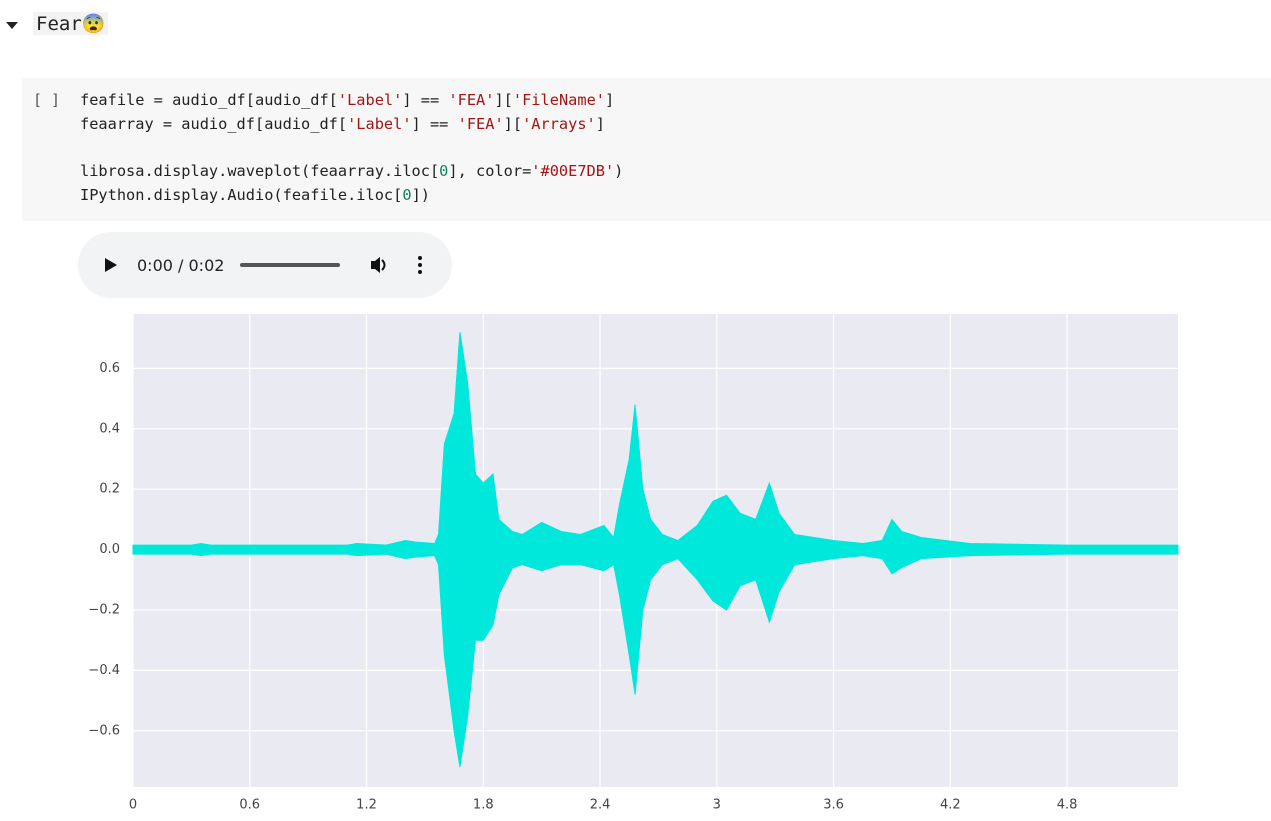 This screenshot has height=821, width=1271. I want to click on code-line, so click(351, 148).